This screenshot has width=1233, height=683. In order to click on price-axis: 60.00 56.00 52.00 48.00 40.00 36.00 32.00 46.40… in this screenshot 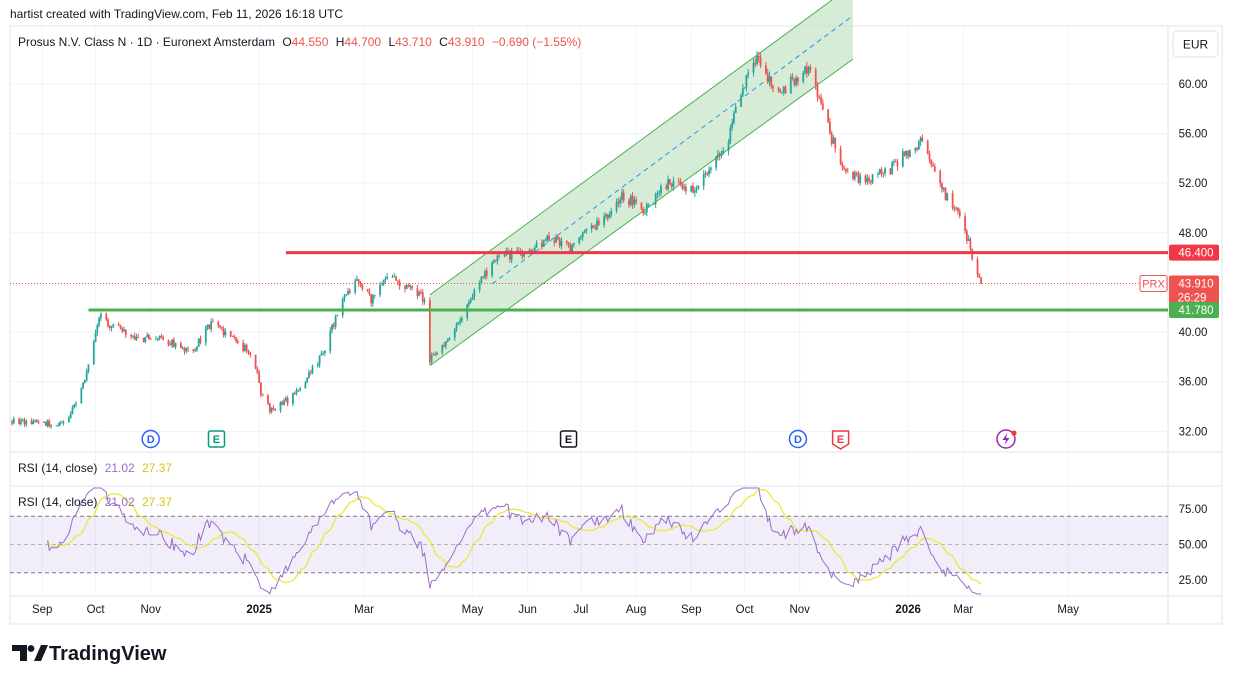, I will do `click(1179, 259)`.